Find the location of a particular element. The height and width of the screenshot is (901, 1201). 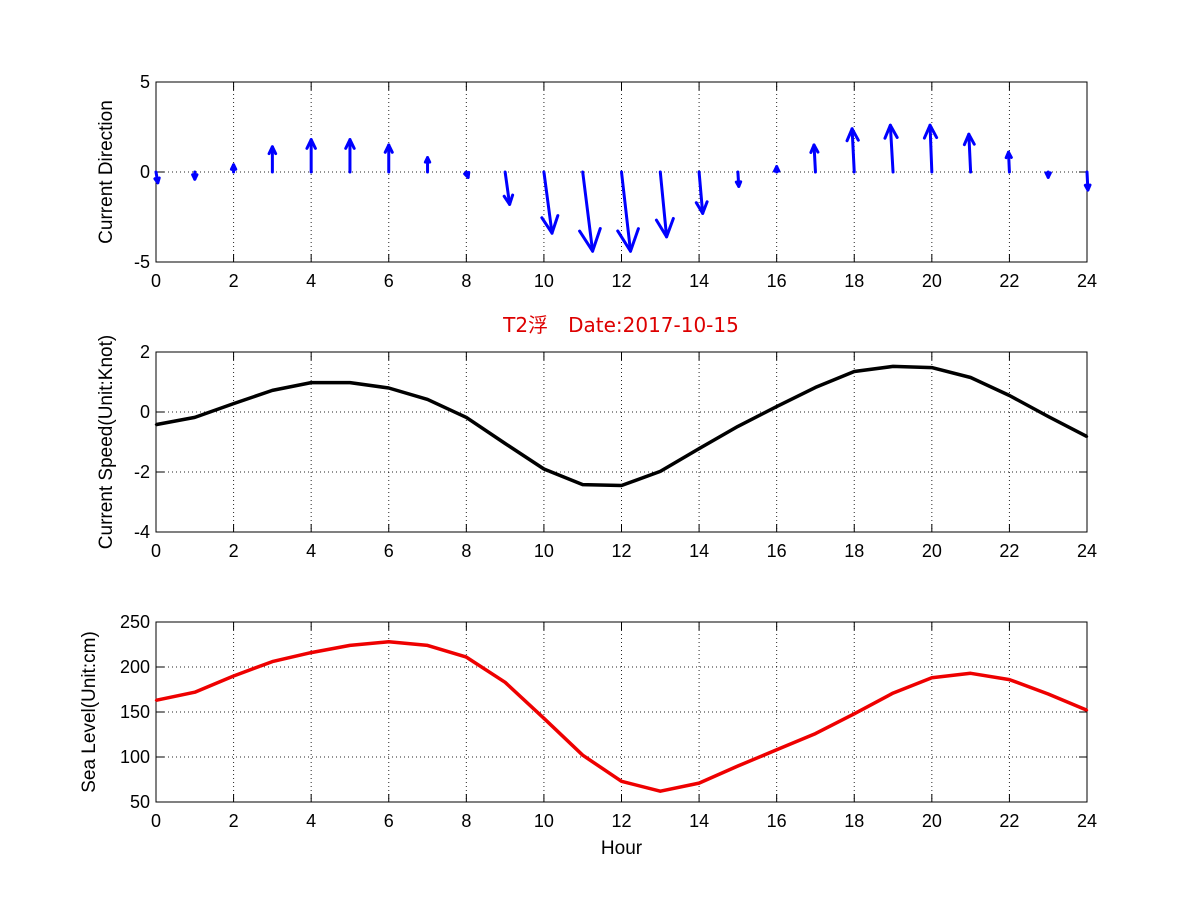

y-tick-label: -2 is located at coordinates (142, 472).